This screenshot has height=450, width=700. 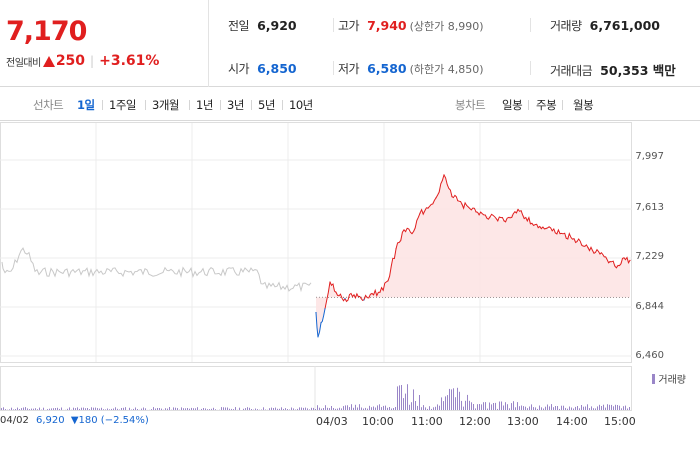 I want to click on period-5y: 5년, so click(x=266, y=105).